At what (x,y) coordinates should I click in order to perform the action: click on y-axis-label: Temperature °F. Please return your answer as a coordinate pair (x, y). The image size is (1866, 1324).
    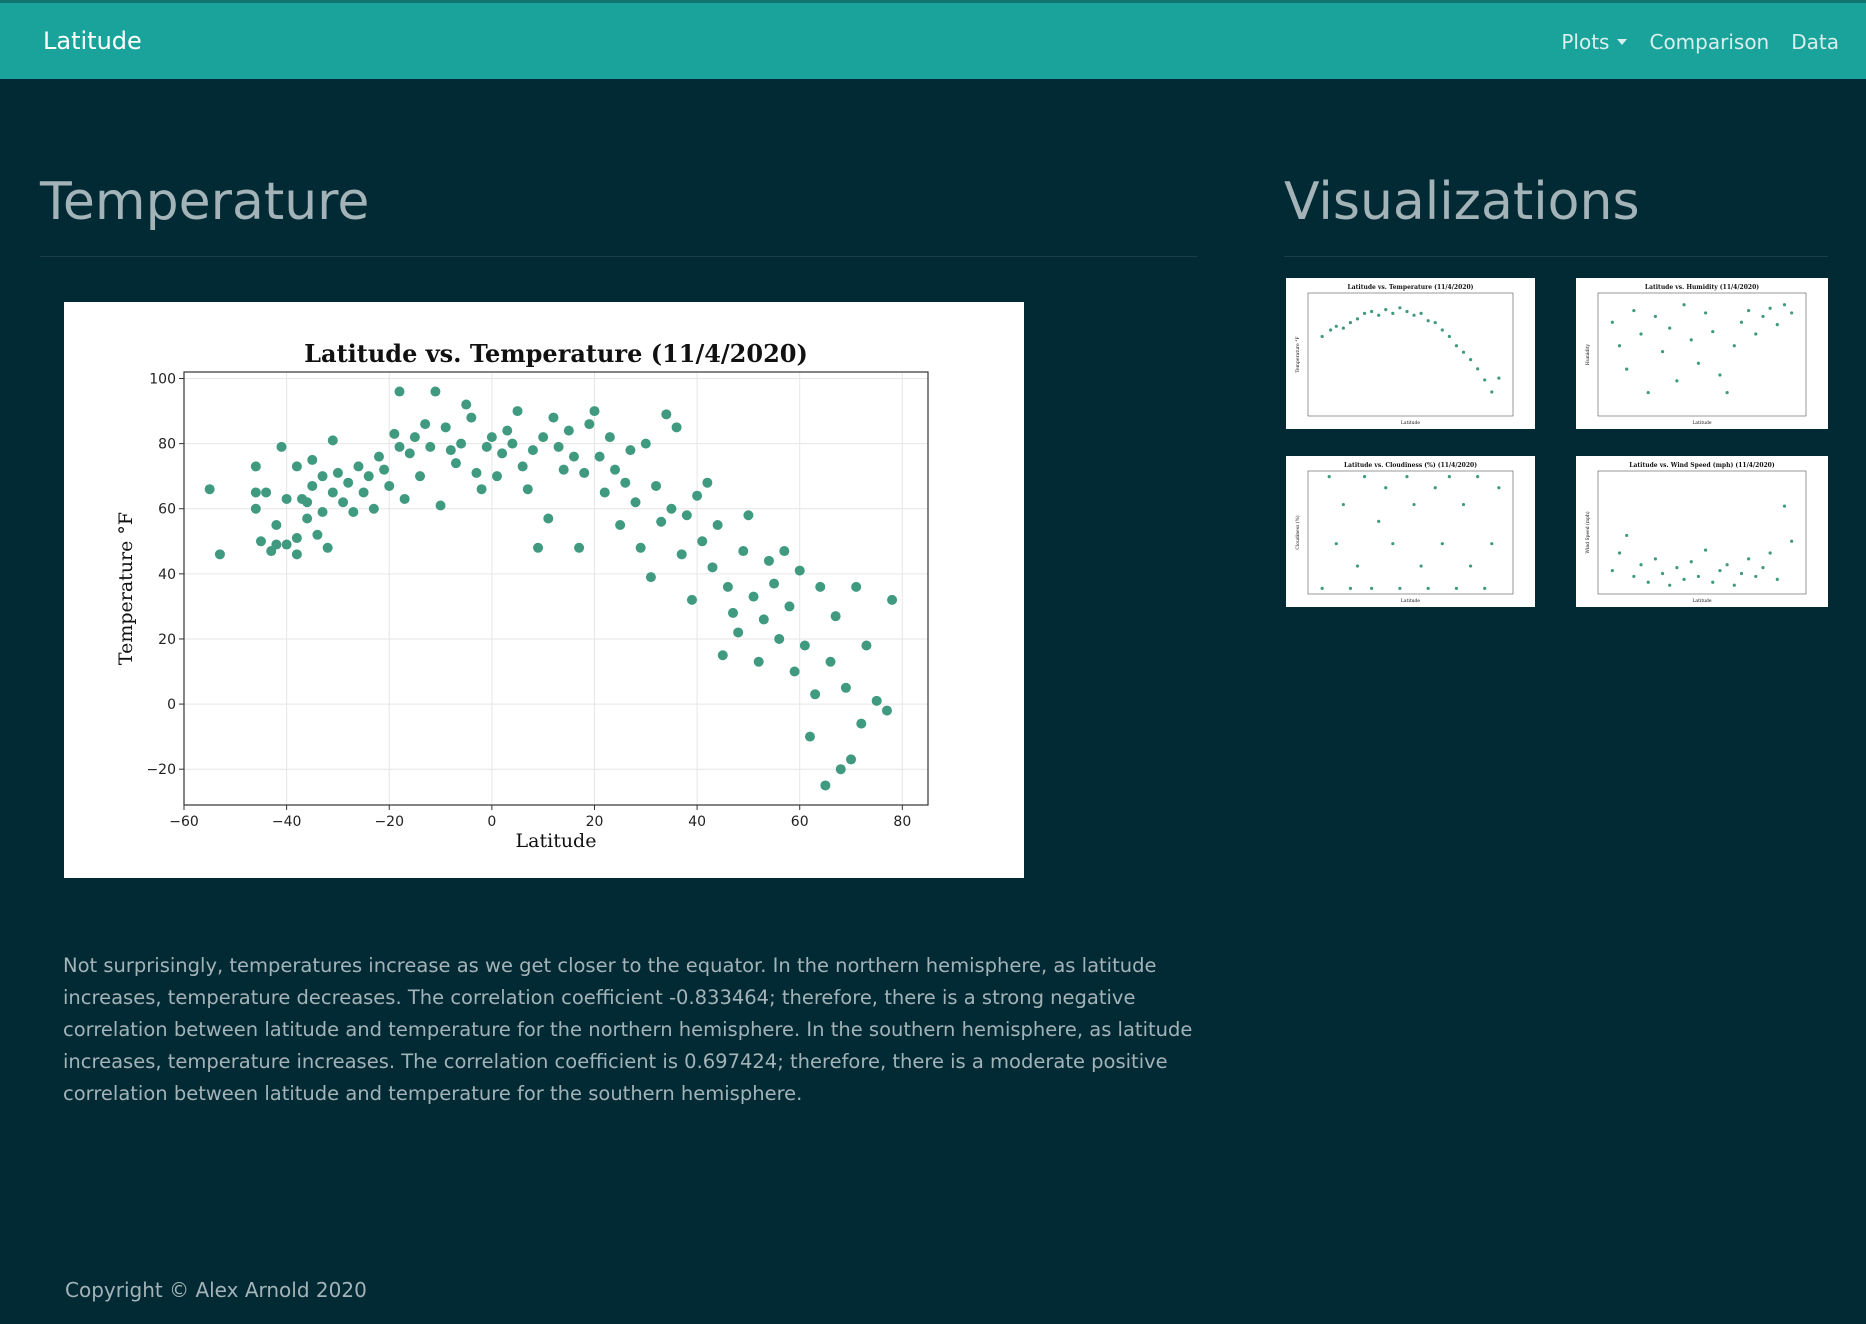
    Looking at the image, I should click on (126, 588).